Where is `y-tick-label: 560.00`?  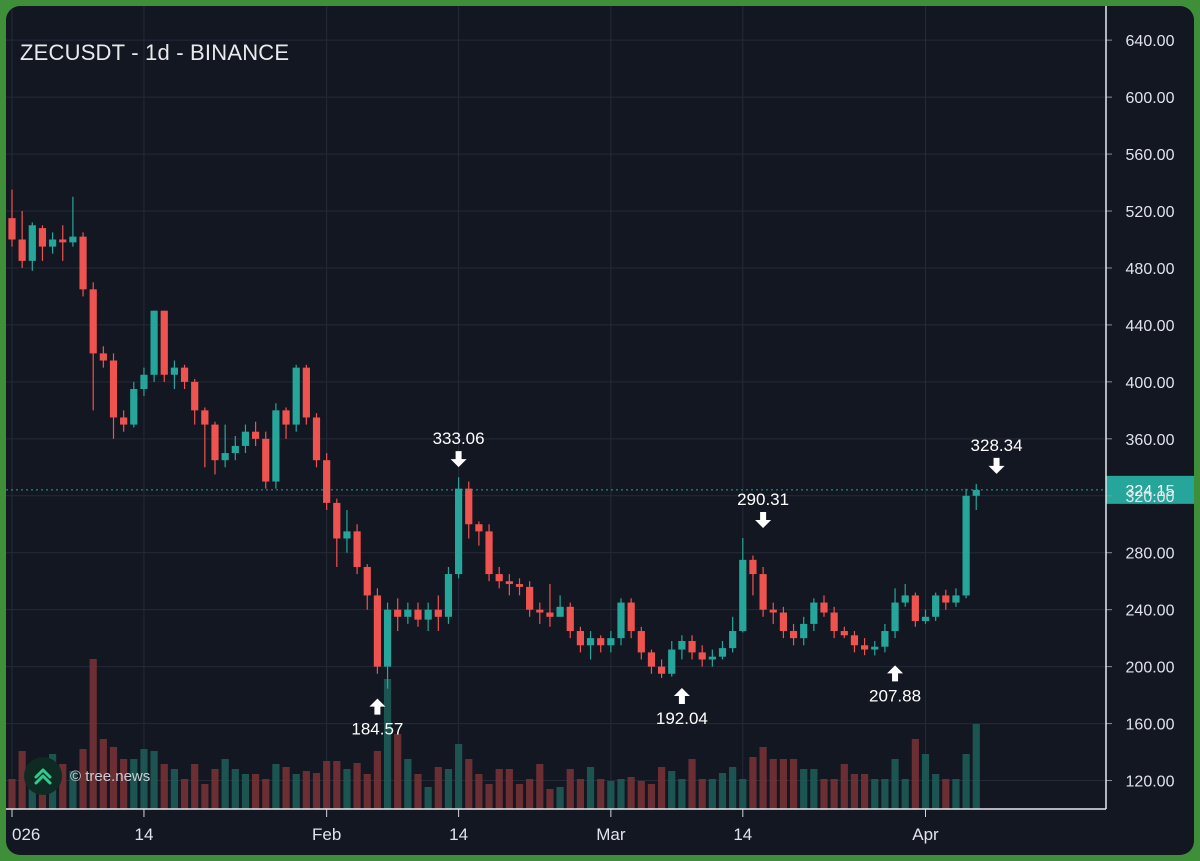
y-tick-label: 560.00 is located at coordinates (1150, 155).